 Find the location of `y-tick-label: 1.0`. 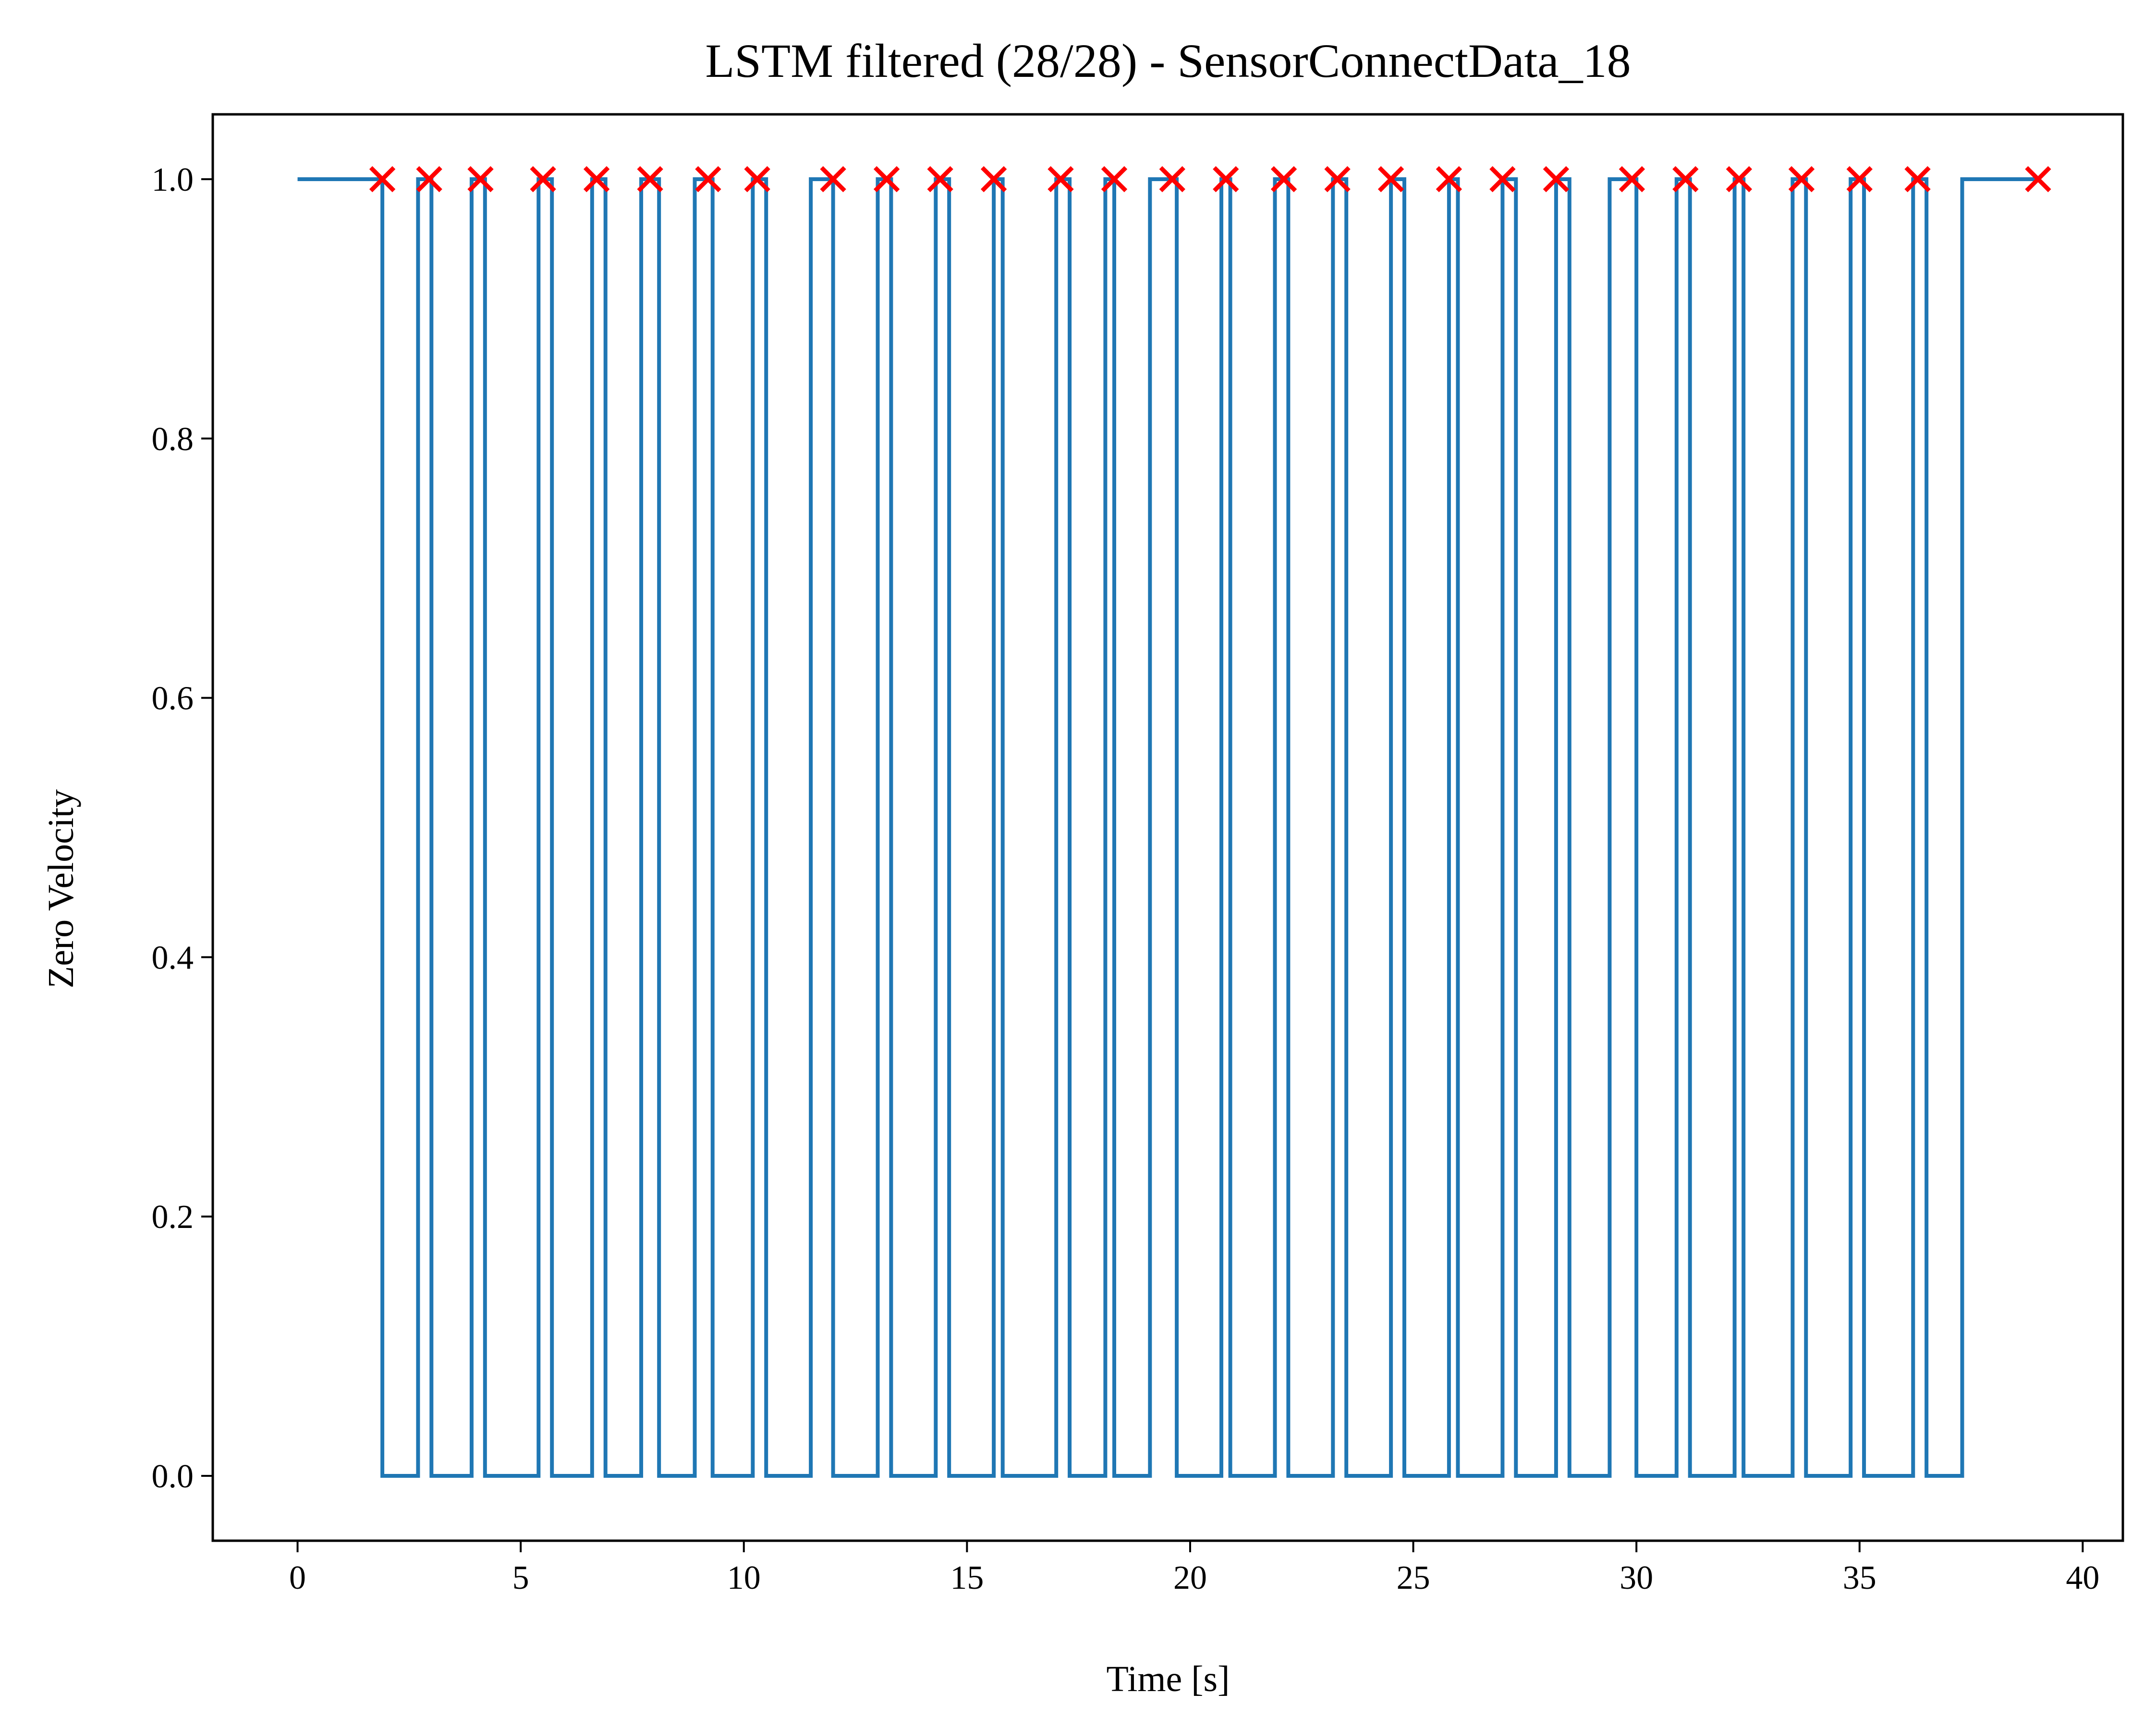

y-tick-label: 1.0 is located at coordinates (173, 179).